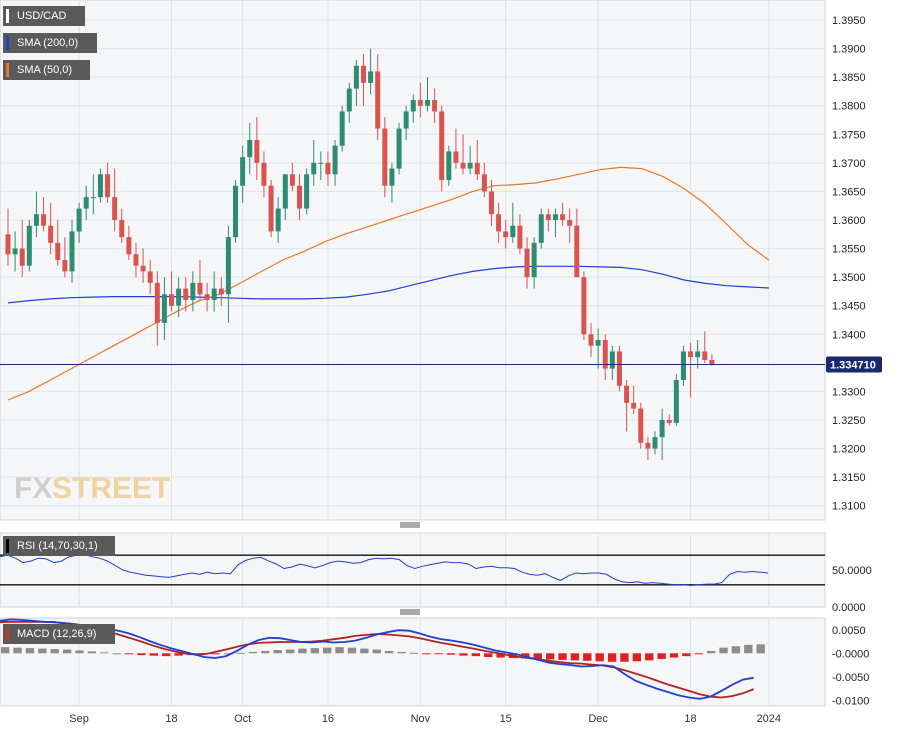 This screenshot has width=898, height=731. What do you see at coordinates (850, 678) in the screenshot?
I see `macd-tick-label: -0.0050` at bounding box center [850, 678].